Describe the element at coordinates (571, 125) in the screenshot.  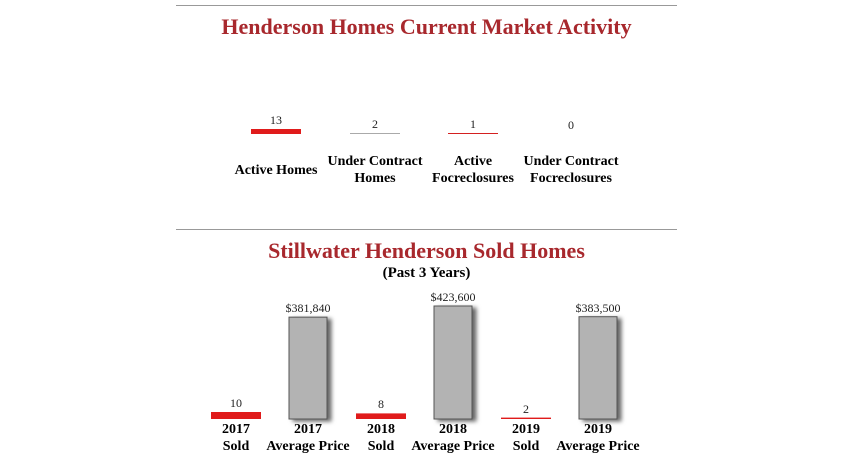
I see `value-label: 0` at that location.